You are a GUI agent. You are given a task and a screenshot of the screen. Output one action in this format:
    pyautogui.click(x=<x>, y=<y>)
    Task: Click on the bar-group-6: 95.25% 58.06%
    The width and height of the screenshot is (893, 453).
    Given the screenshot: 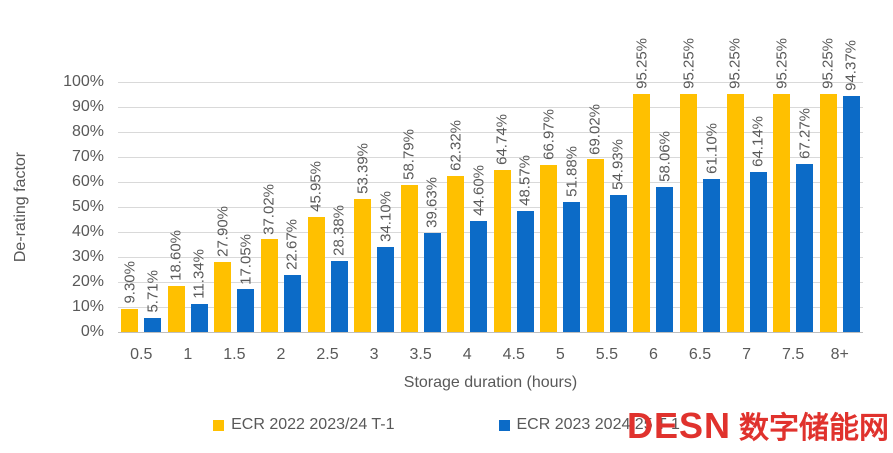 What is the action you would take?
    pyautogui.click(x=653, y=185)
    